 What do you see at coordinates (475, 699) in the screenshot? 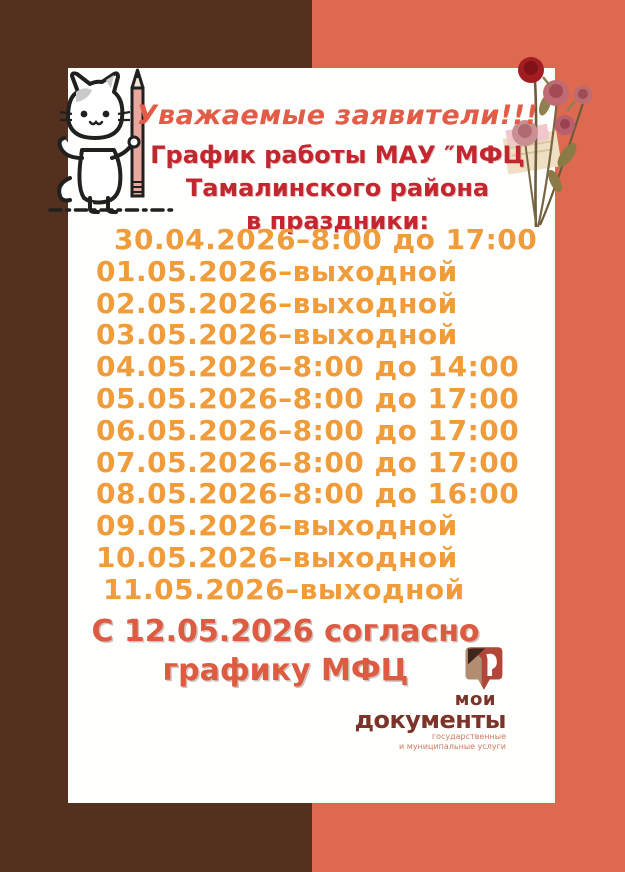
I see `logo-word-moi: мои` at bounding box center [475, 699].